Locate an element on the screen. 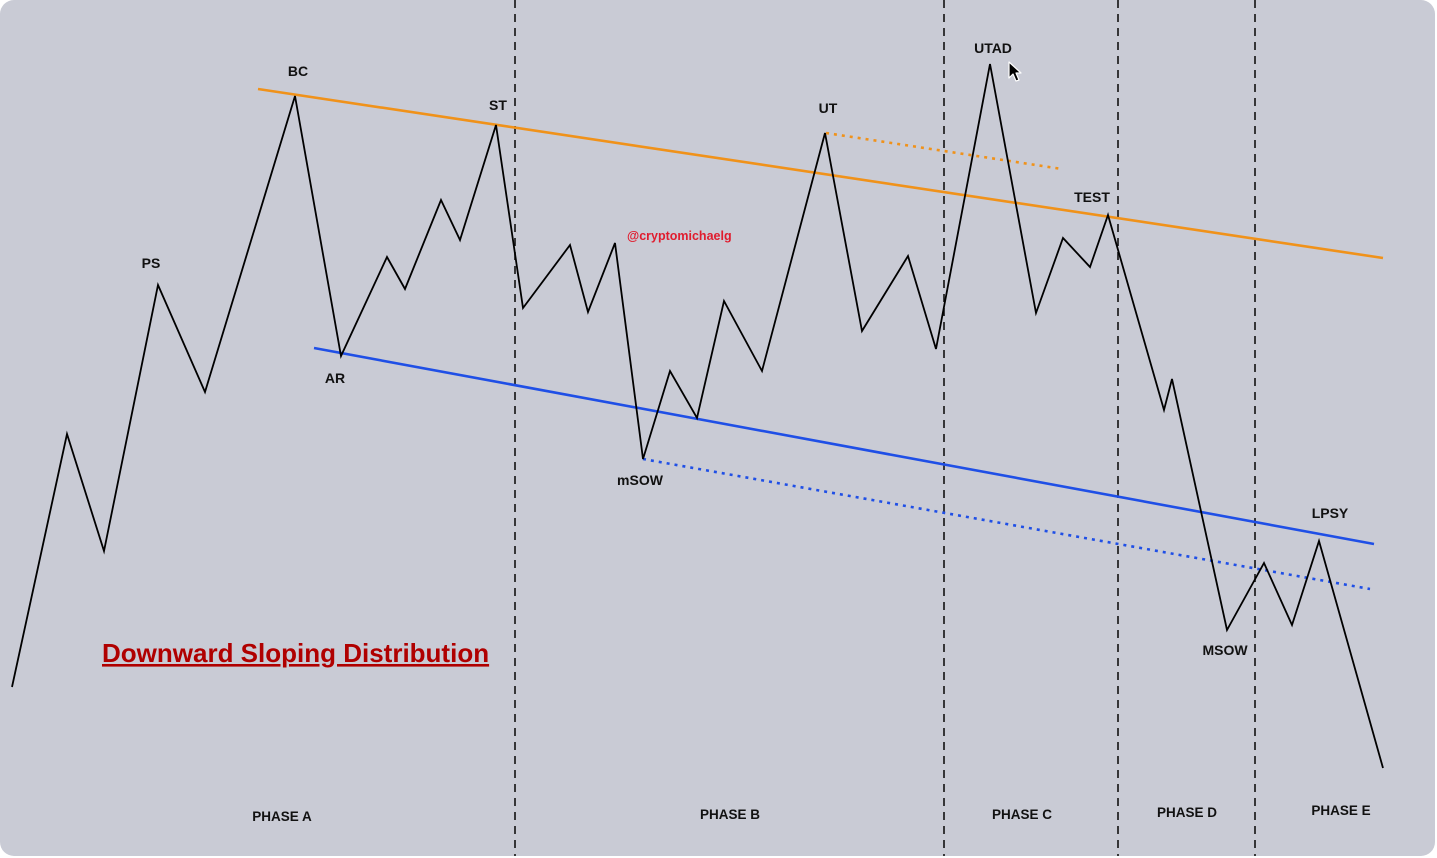  mouse-cursor-icon is located at coordinates (1015, 71).